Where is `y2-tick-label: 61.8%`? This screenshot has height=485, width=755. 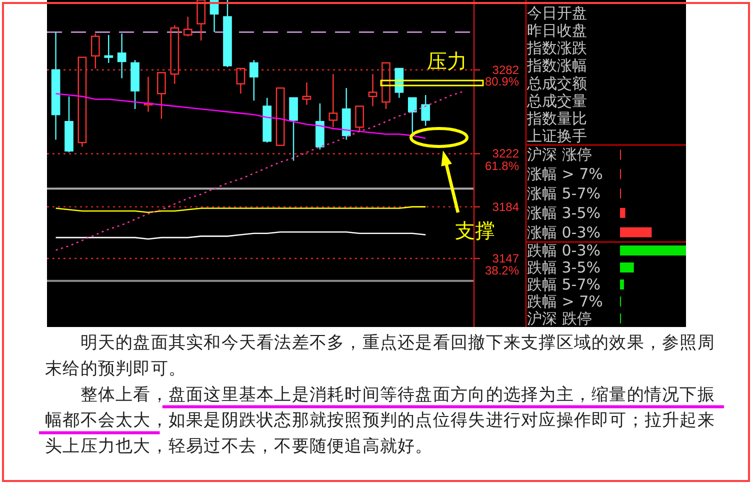
y2-tick-label: 61.8% is located at coordinates (502, 165).